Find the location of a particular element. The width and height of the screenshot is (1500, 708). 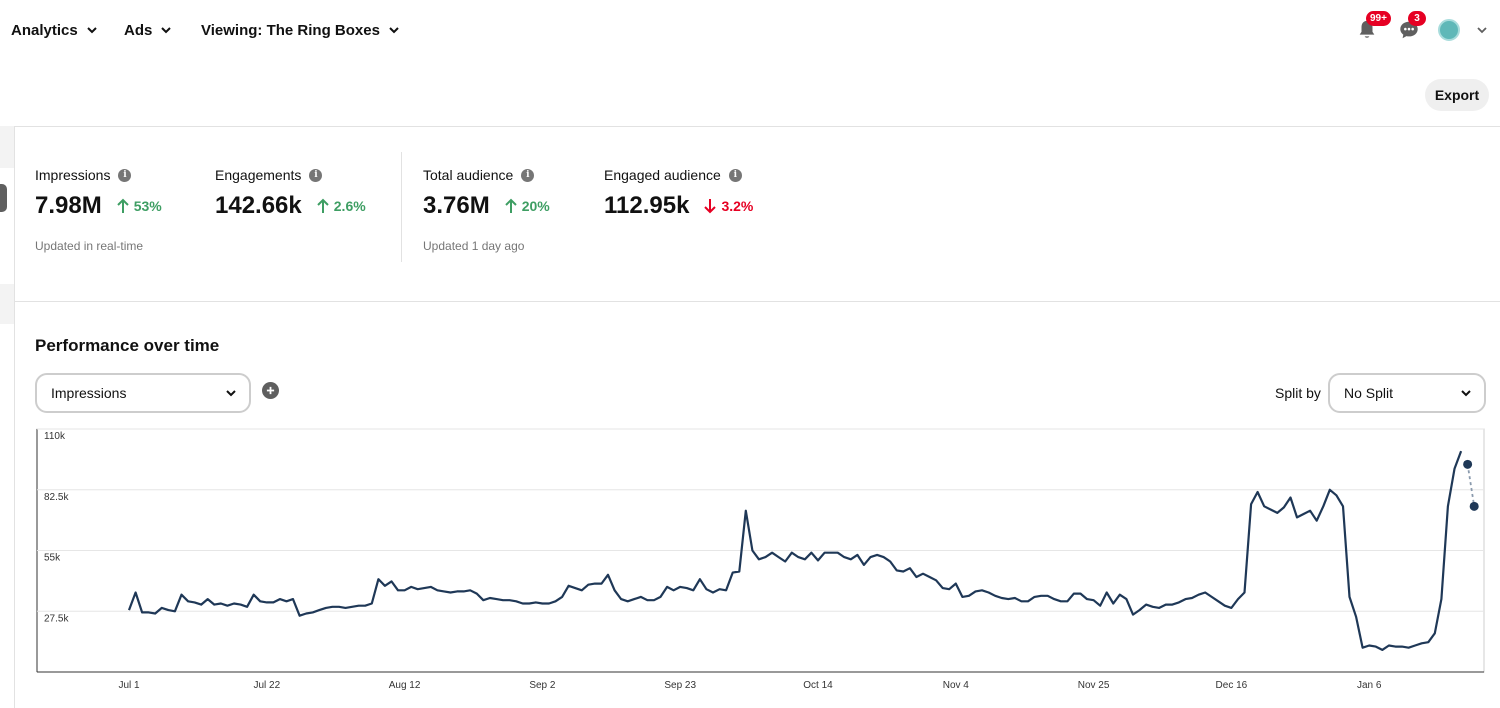

metric-value: 7.98M is located at coordinates (68, 205).